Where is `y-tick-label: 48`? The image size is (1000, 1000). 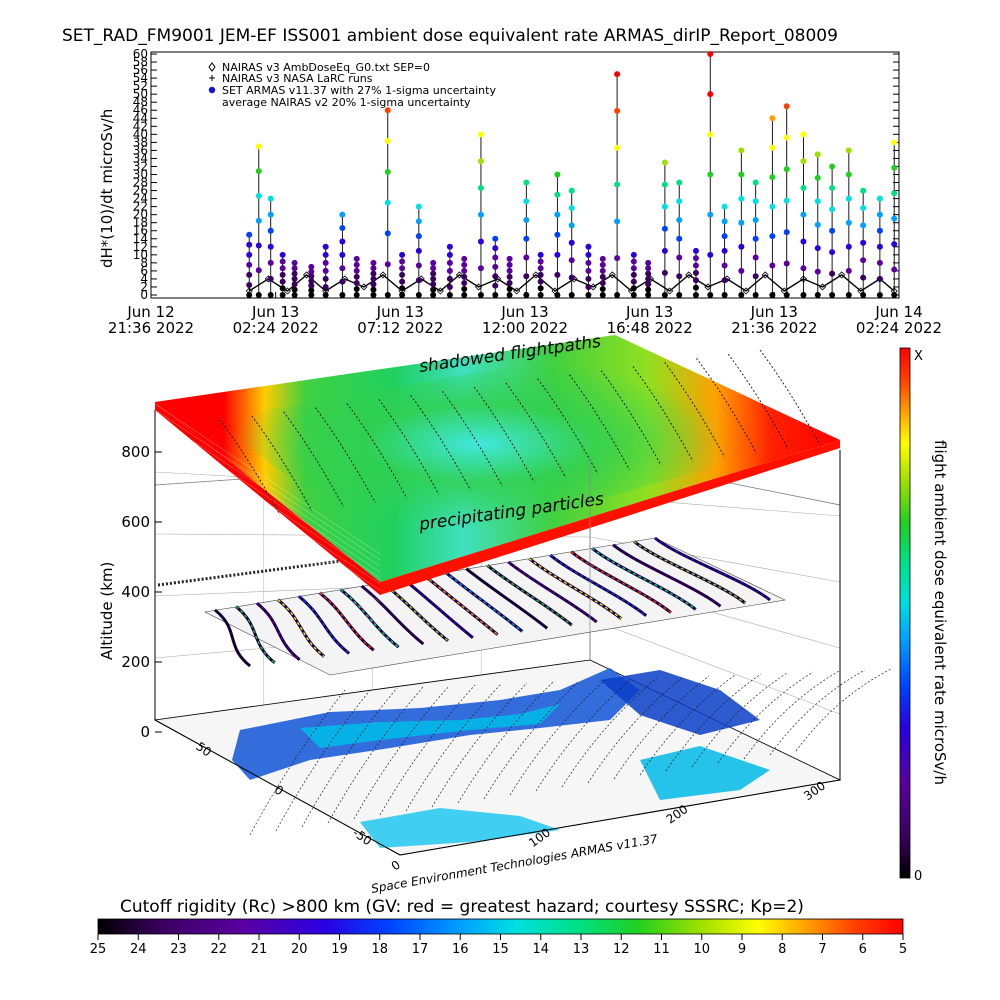 y-tick-label: 48 is located at coordinates (140, 102).